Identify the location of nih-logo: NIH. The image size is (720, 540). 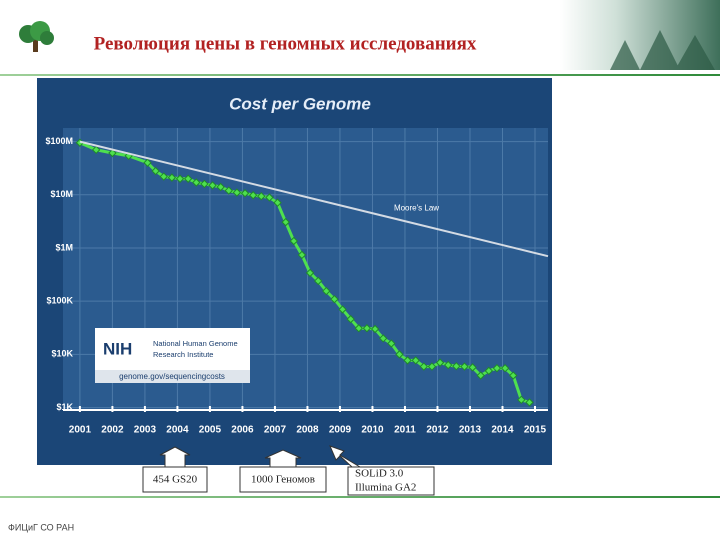
(117, 348).